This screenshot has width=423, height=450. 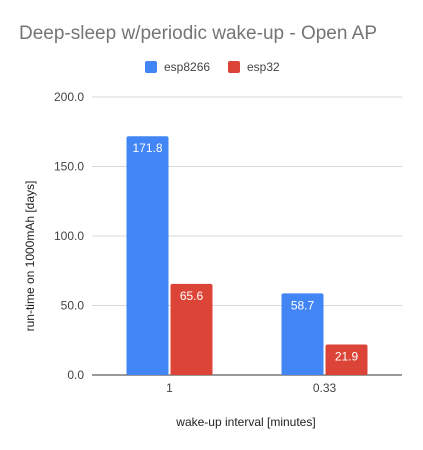 I want to click on x-axis-ticks: 1 0.33, so click(x=251, y=388).